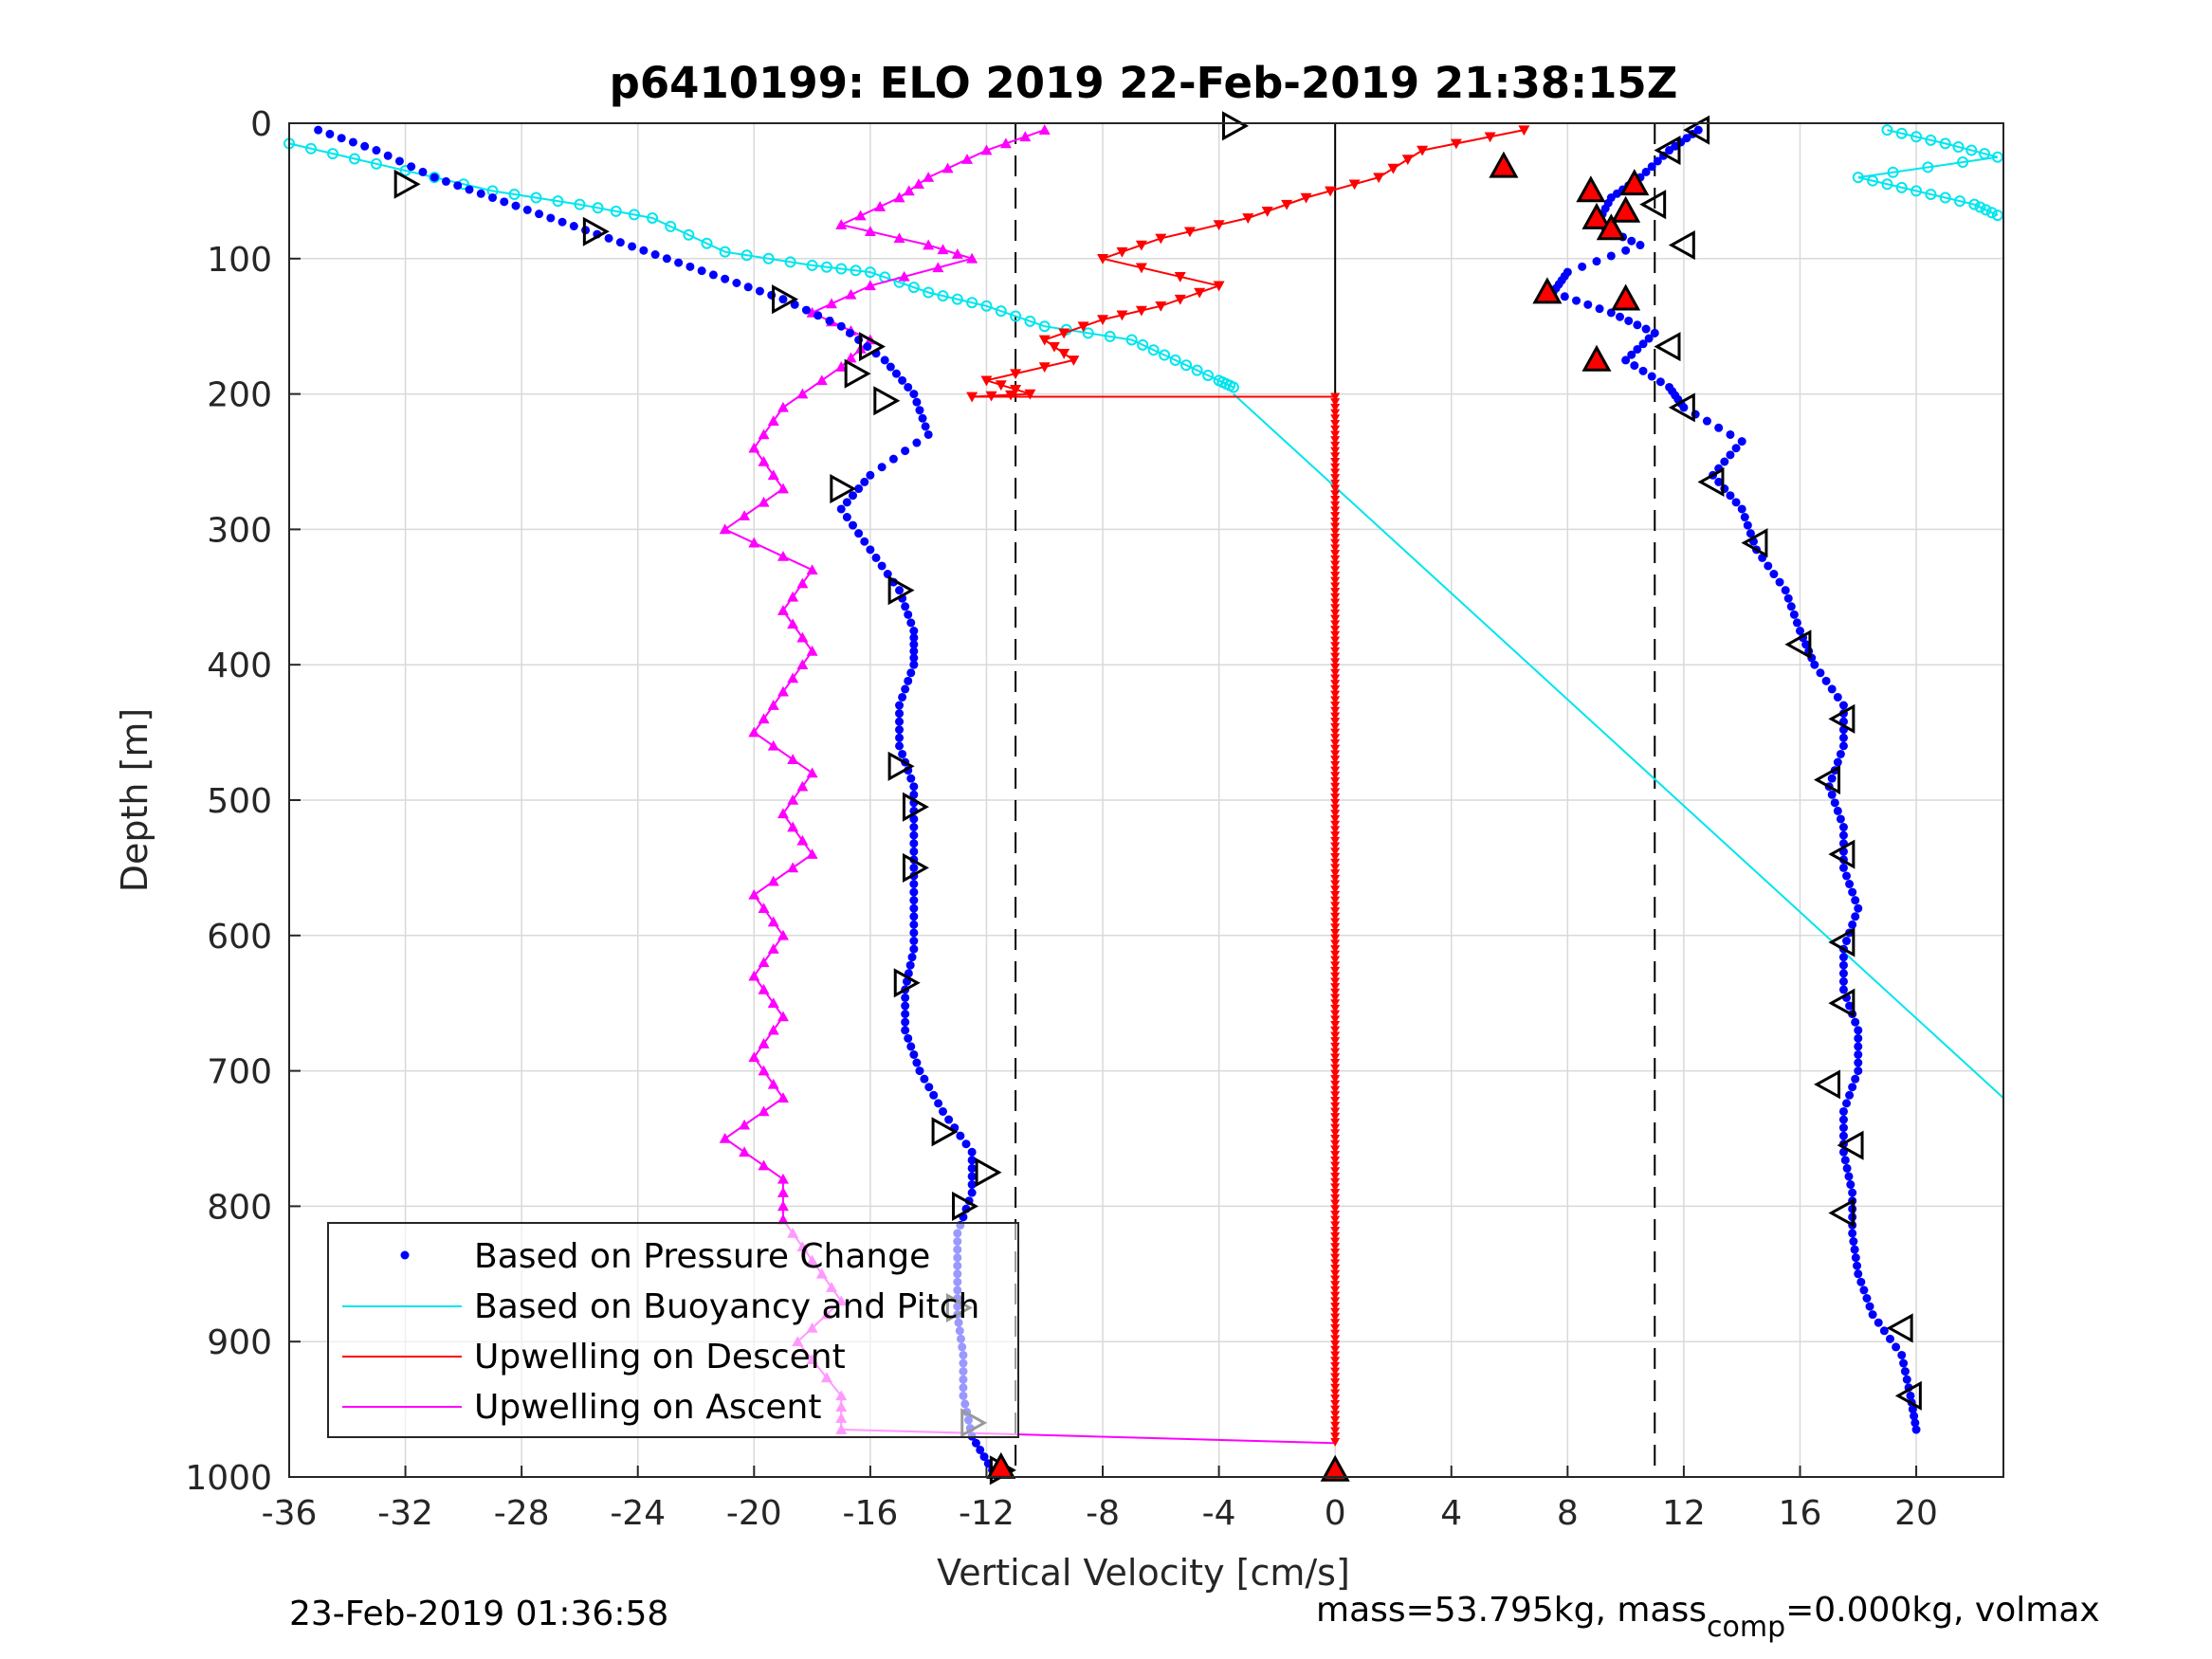 The height and width of the screenshot is (1659, 2212). Describe the element at coordinates (647, 1407) in the screenshot. I see `legend-label-ascent: Upwelling on Ascent` at that location.